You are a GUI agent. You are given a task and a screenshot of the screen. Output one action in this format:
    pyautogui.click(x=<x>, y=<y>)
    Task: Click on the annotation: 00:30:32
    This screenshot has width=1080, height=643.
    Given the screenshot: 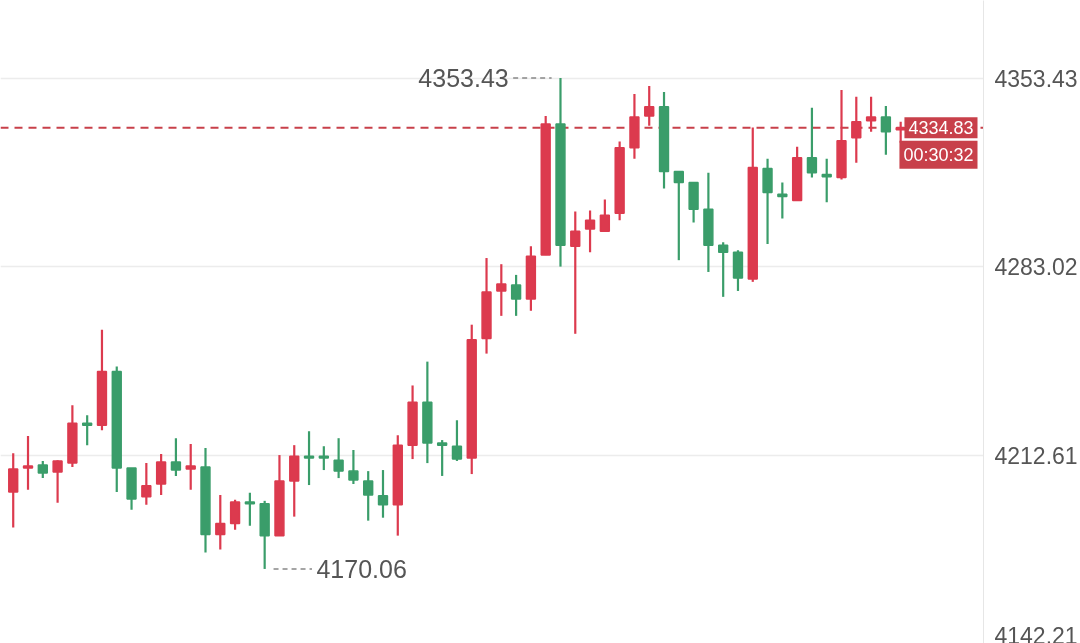 What is the action you would take?
    pyautogui.click(x=938, y=154)
    